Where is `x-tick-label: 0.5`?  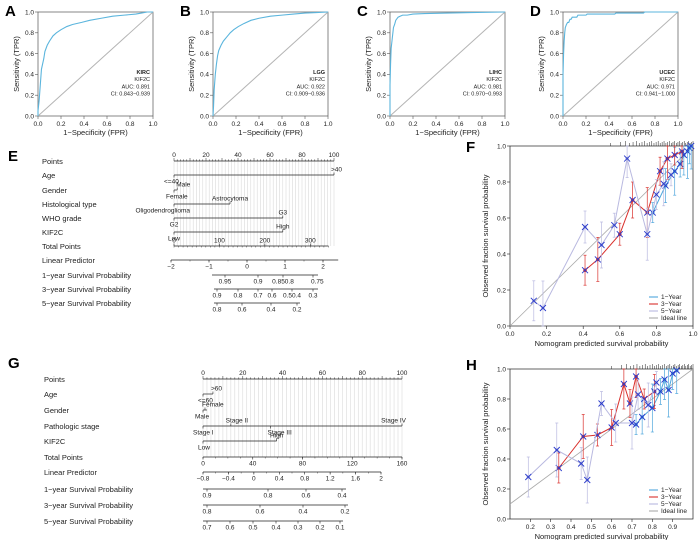 x-tick-label: 0.5 is located at coordinates (591, 527).